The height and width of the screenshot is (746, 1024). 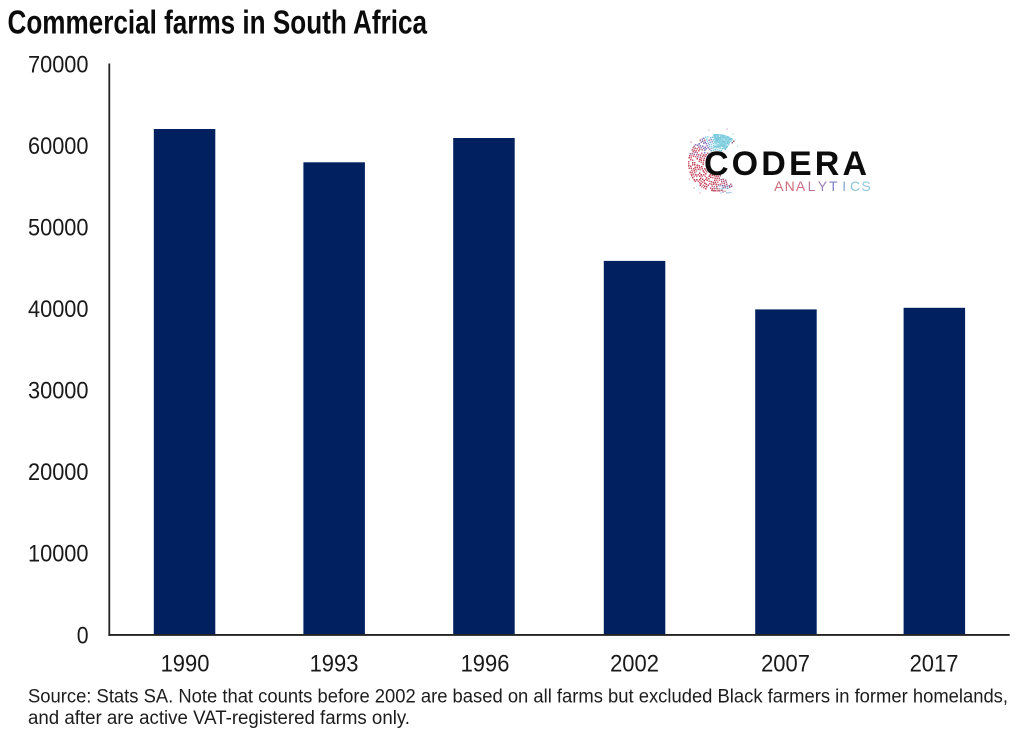 I want to click on svg-text: T, so click(x=833, y=186).